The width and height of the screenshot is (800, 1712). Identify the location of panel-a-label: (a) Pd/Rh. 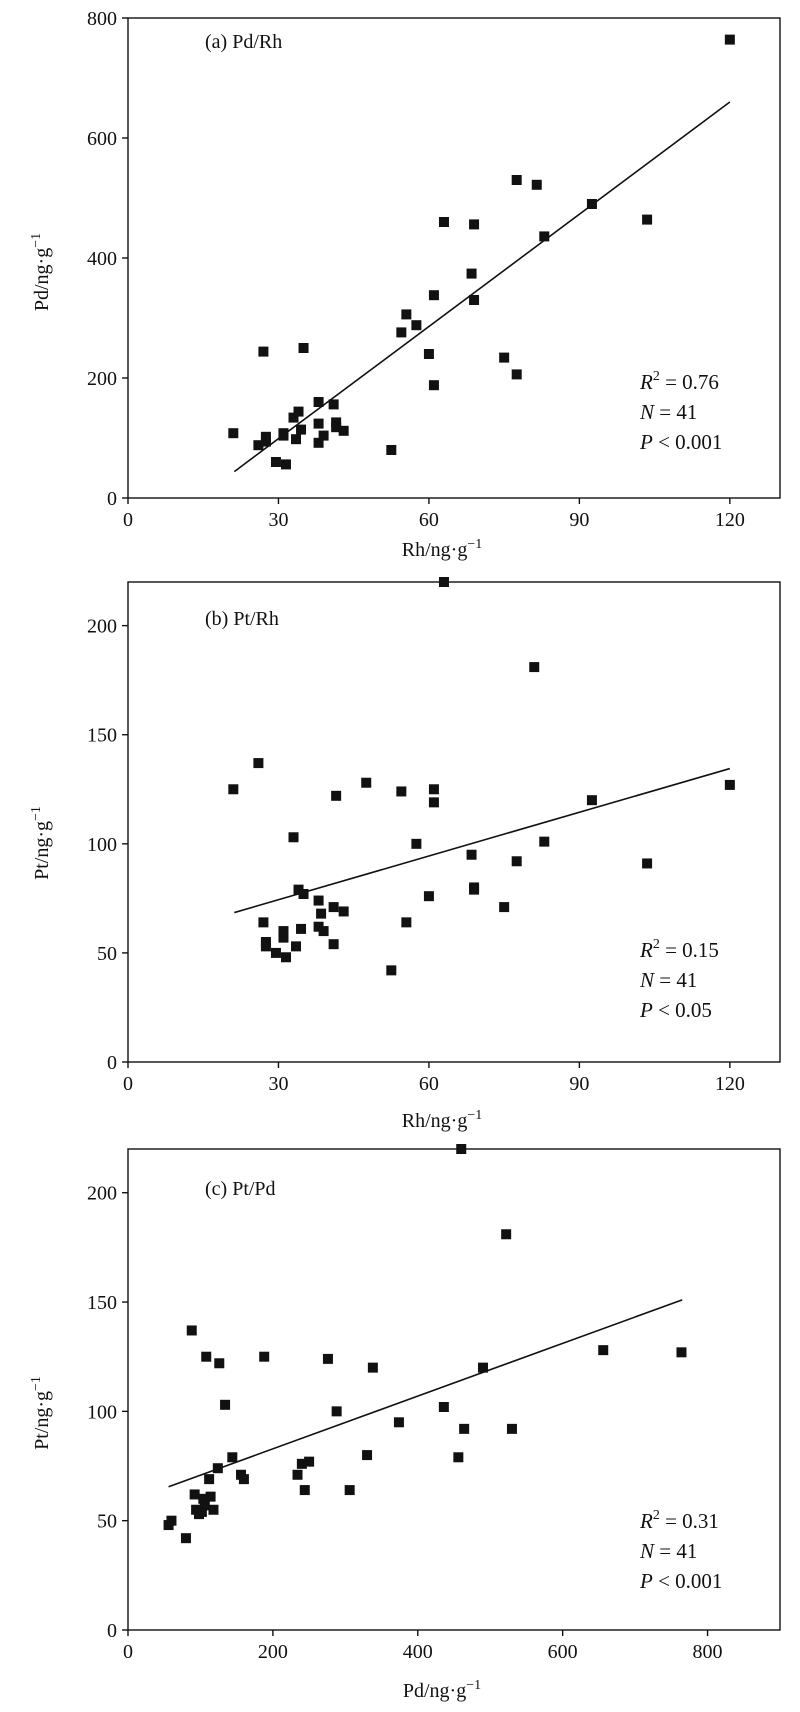
(243, 42).